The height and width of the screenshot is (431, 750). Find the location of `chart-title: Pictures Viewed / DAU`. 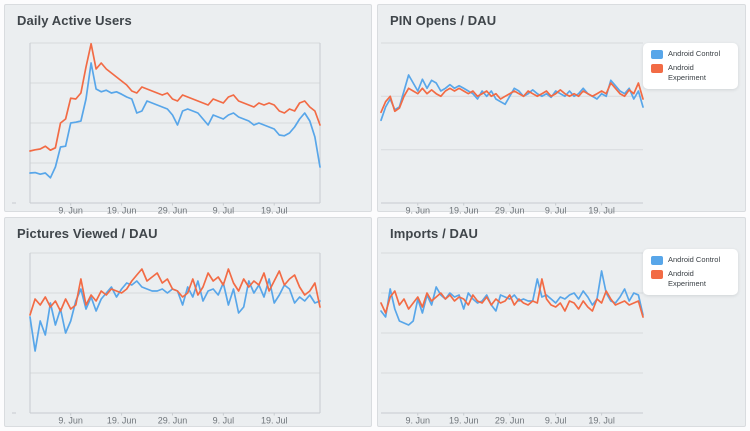

chart-title: Pictures Viewed / DAU is located at coordinates (87, 233).